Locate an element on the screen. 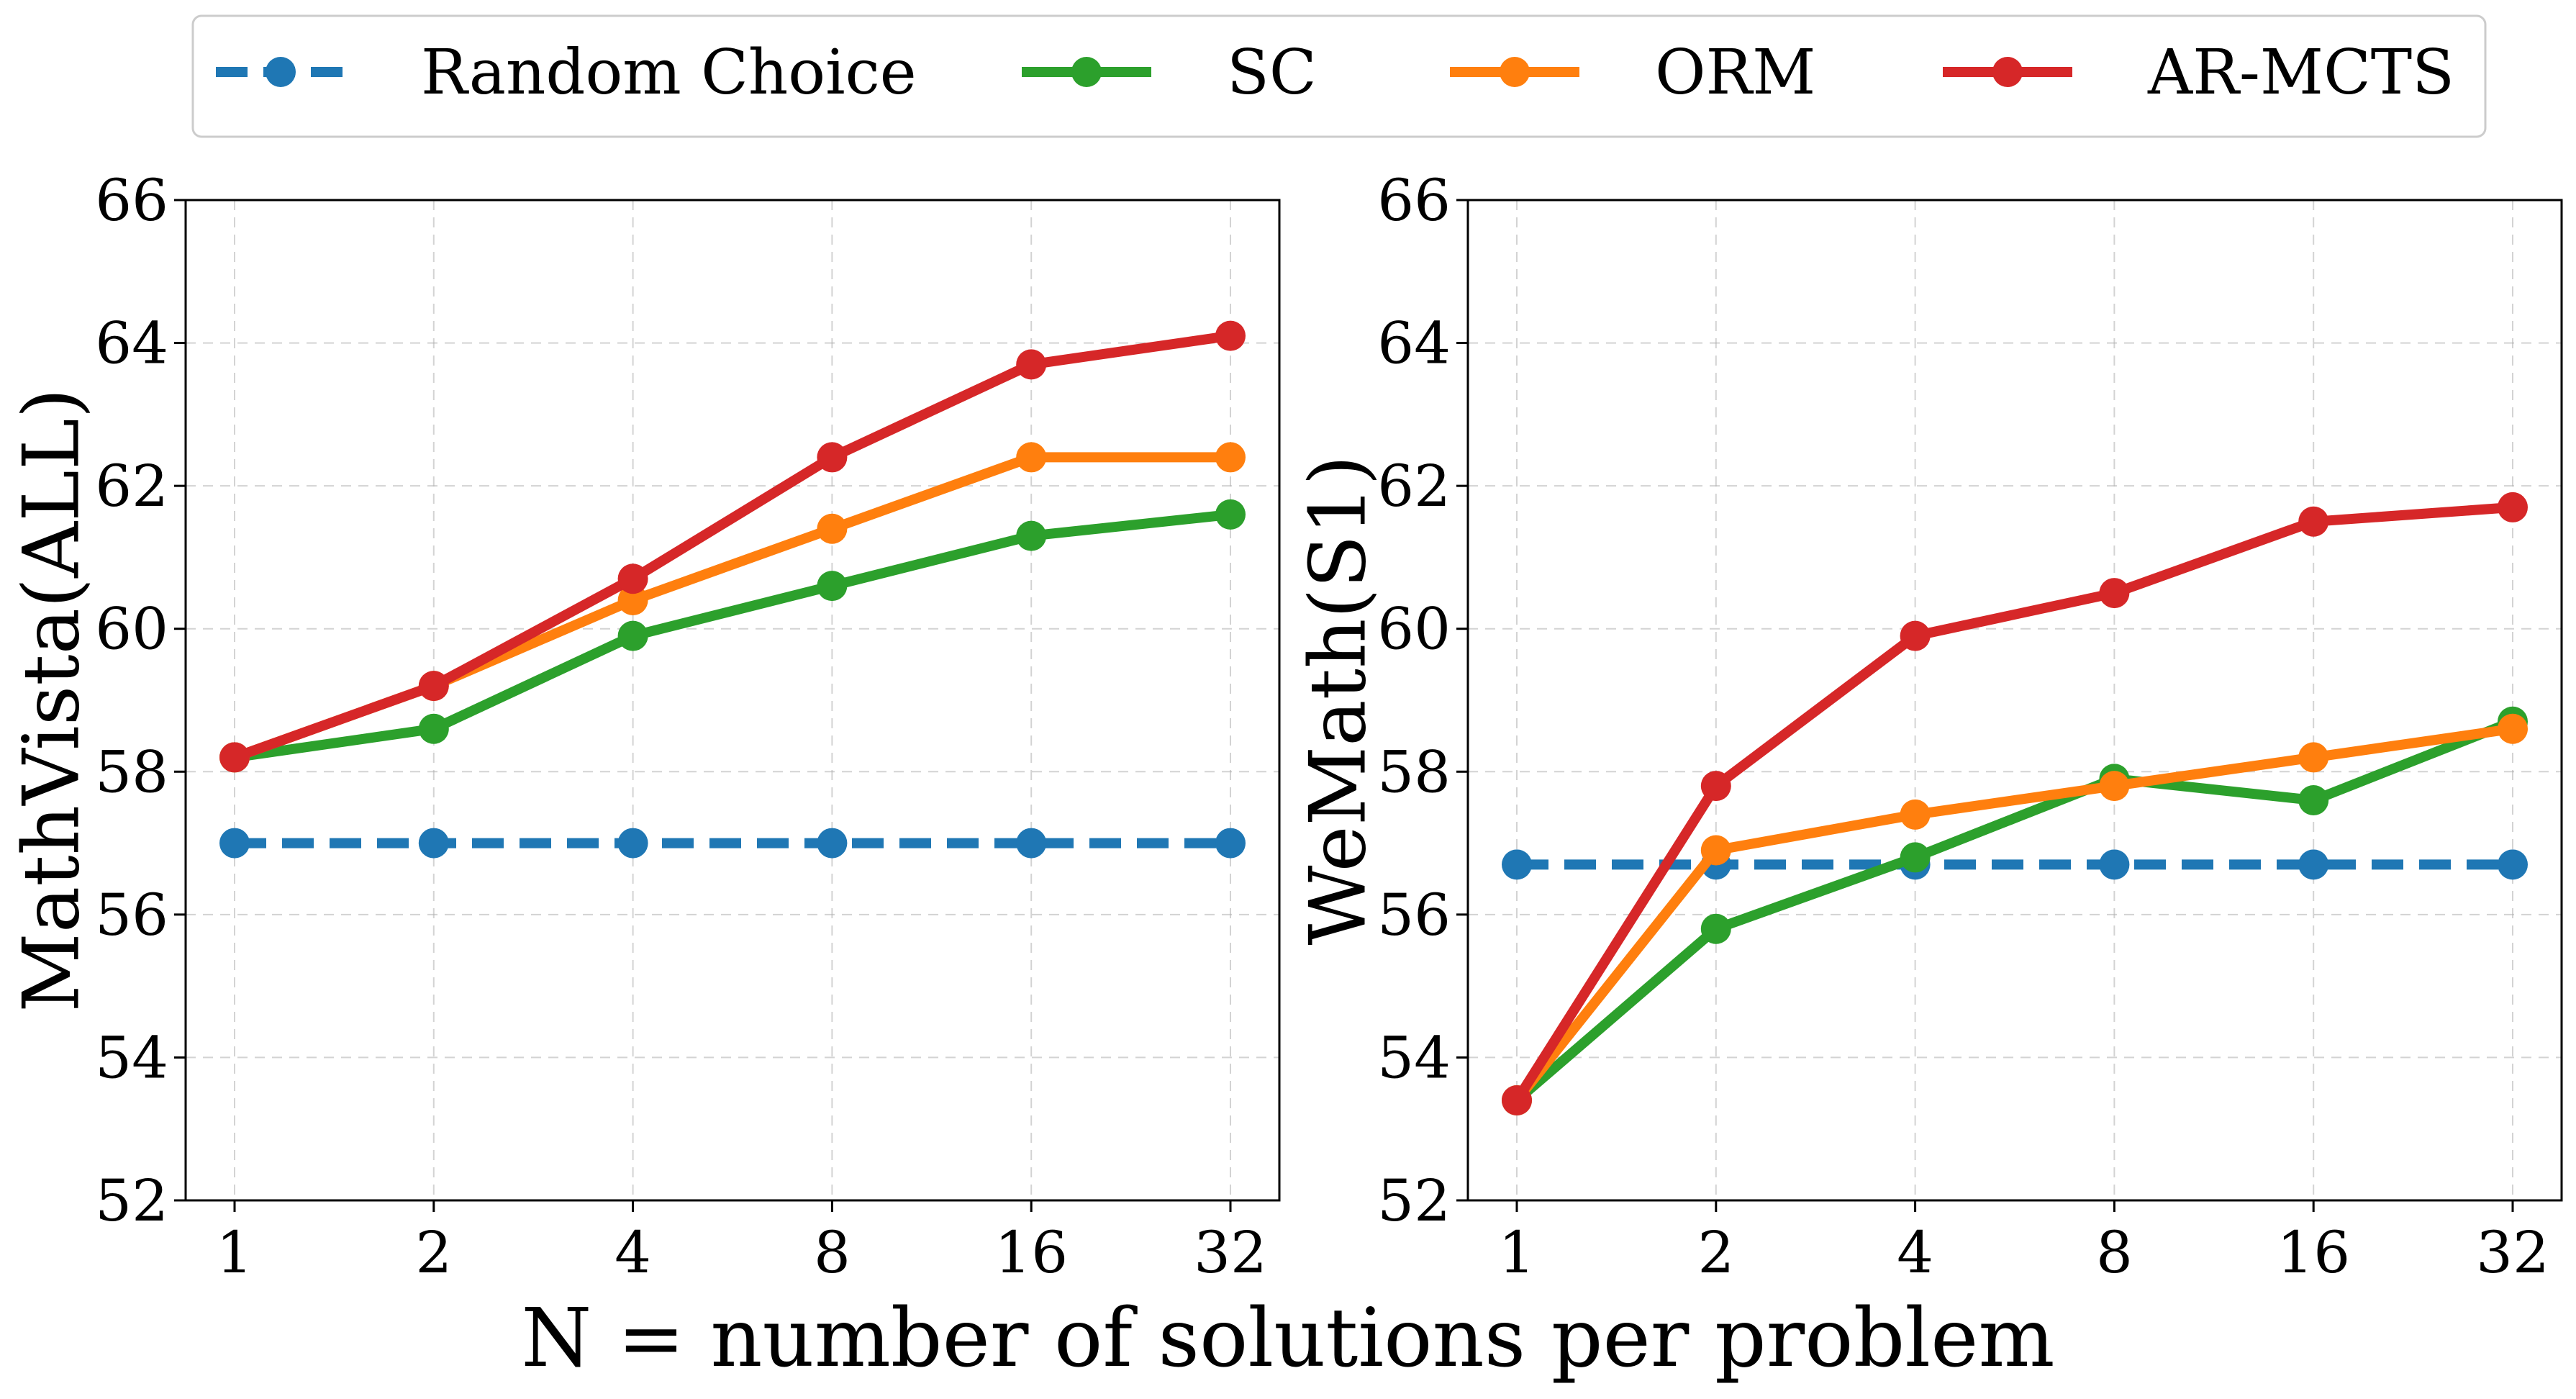  legend-marker-ar-mcts is located at coordinates (2007, 72).